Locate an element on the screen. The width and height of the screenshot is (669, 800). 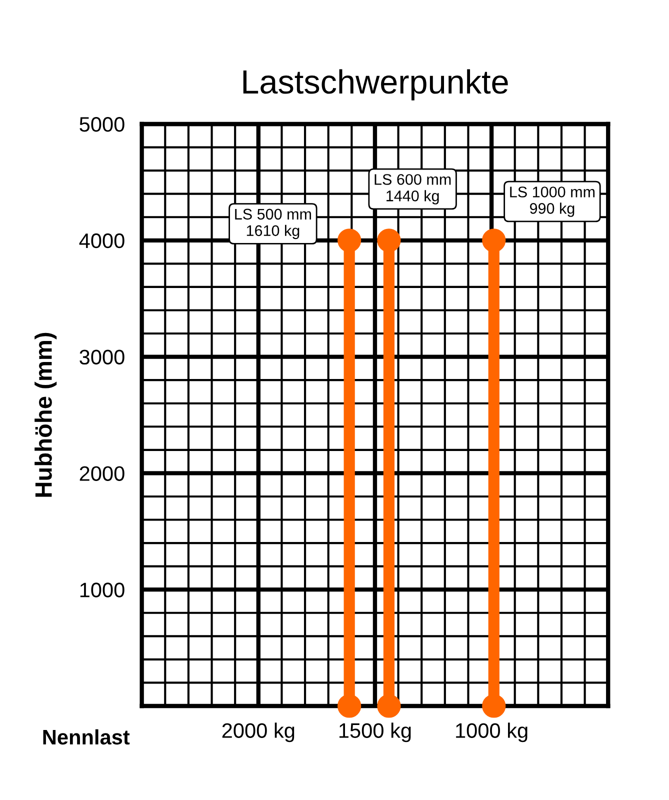
chart-title: Lastschwerpunkte is located at coordinates (375, 84).